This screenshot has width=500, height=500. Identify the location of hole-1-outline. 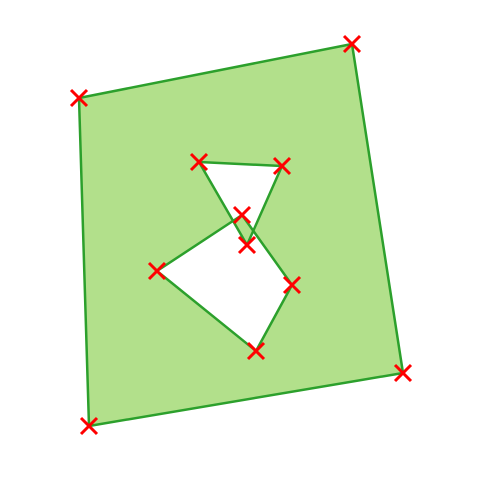
(240, 203).